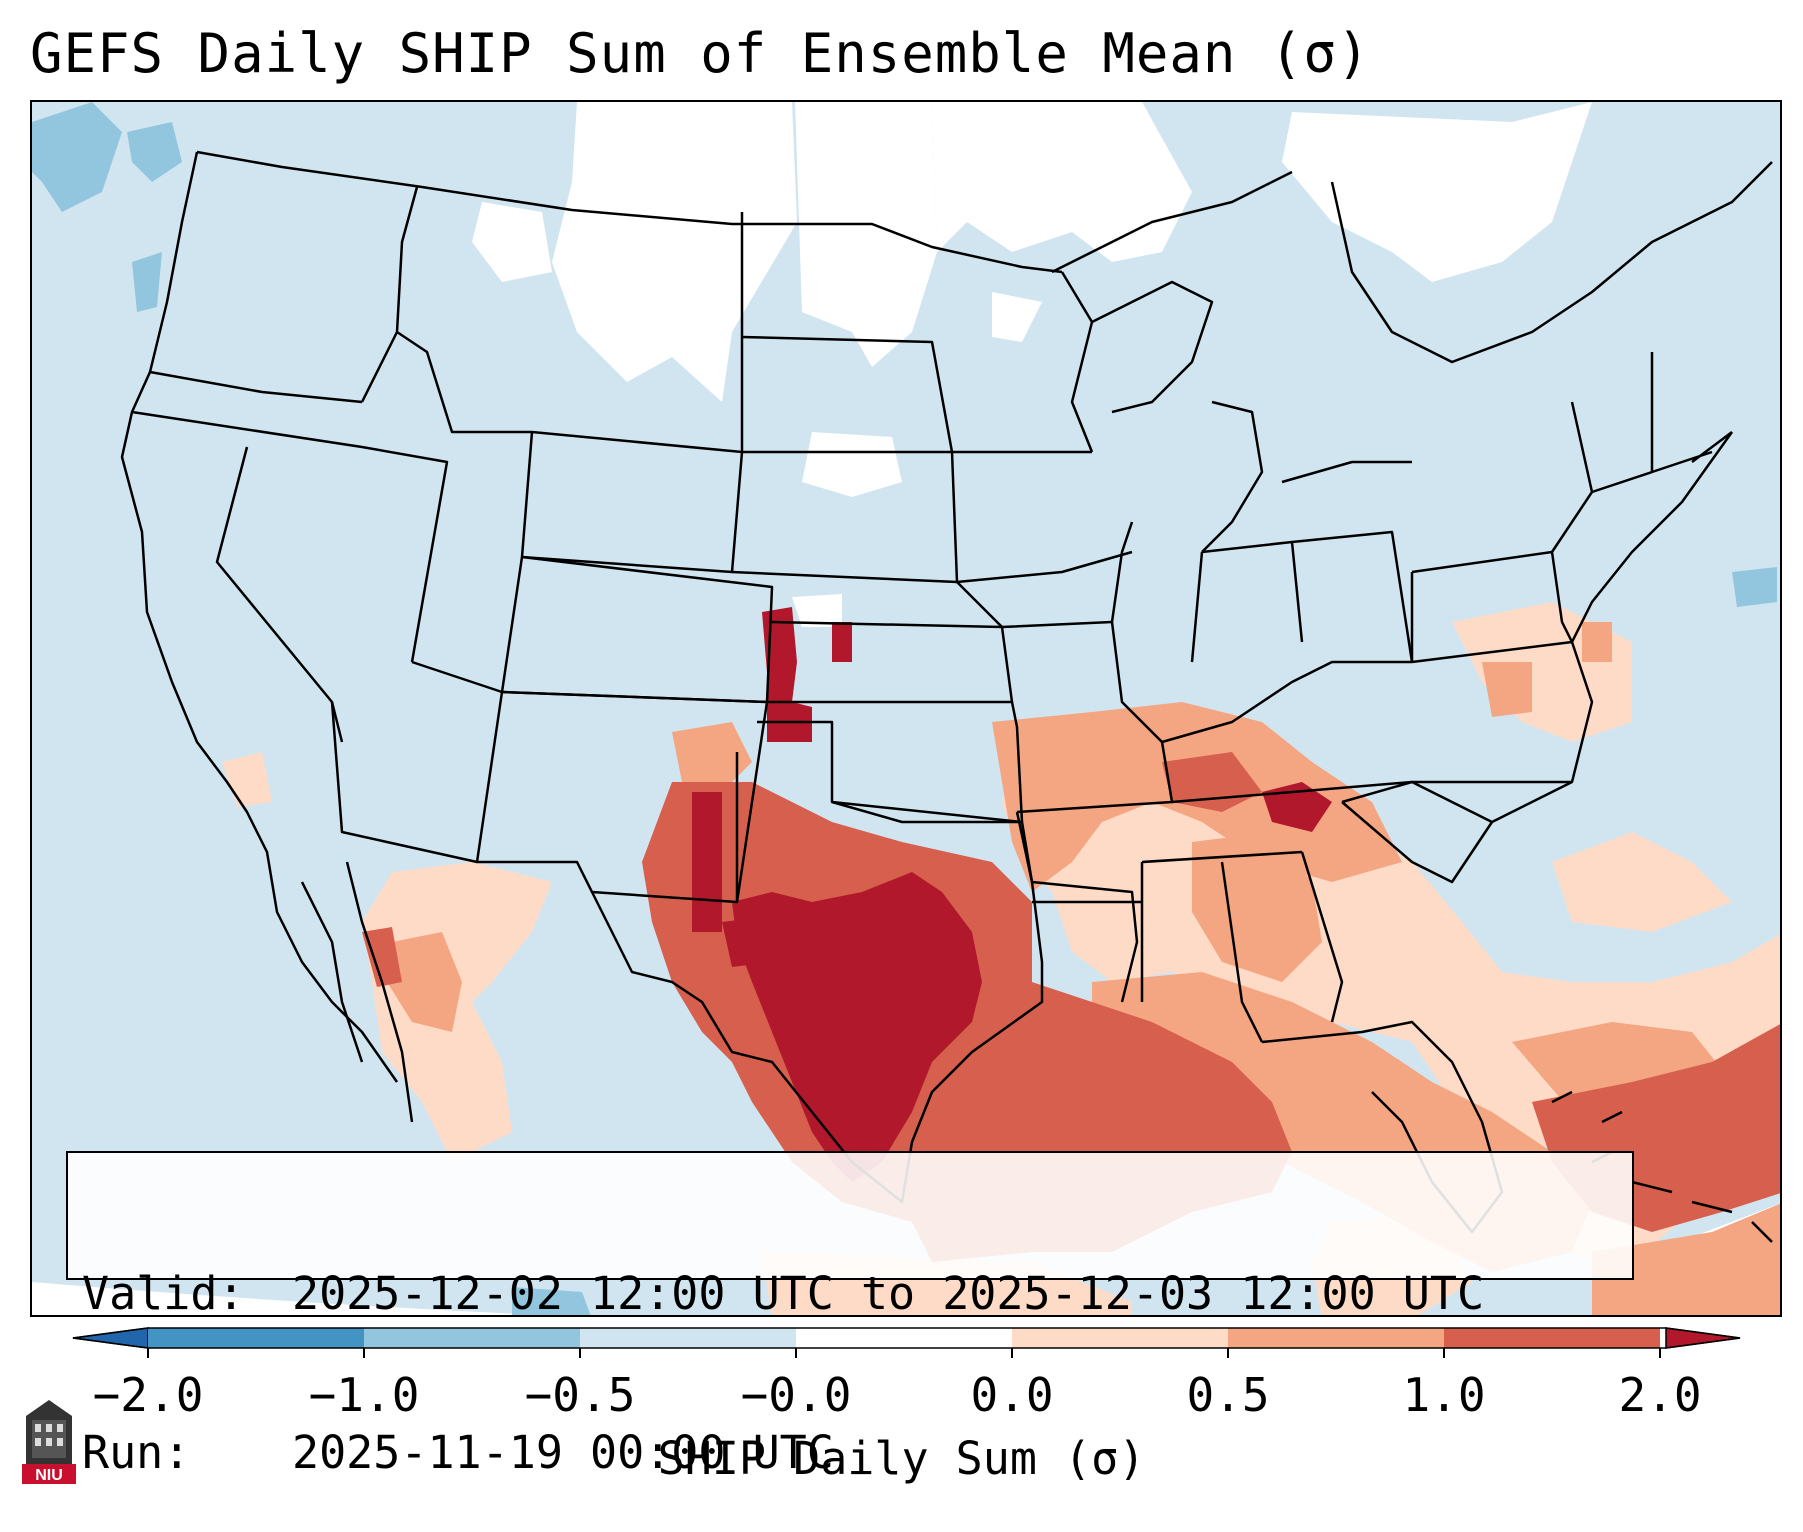 The width and height of the screenshot is (1803, 1532). What do you see at coordinates (110, 1338) in the screenshot?
I see `colorbar-extend-min` at bounding box center [110, 1338].